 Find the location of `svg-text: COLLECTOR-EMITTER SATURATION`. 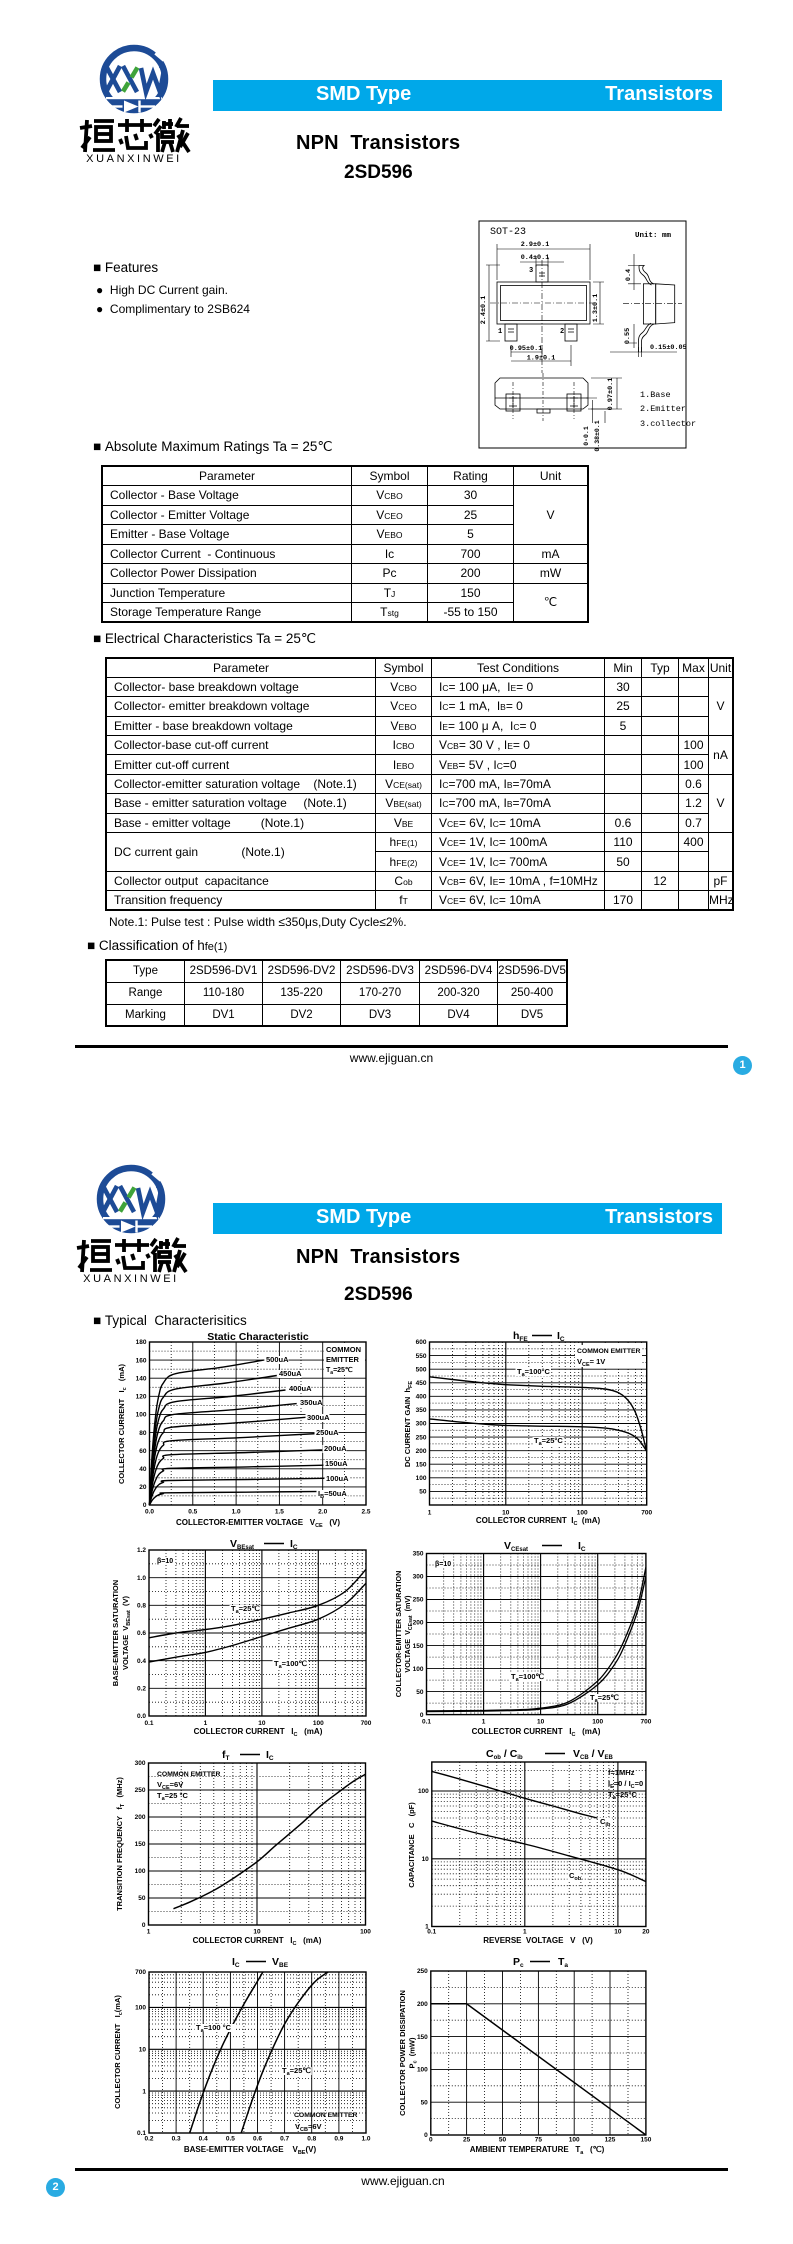

svg-text: COLLECTOR-EMITTER SATURATION is located at coordinates (398, 1634).